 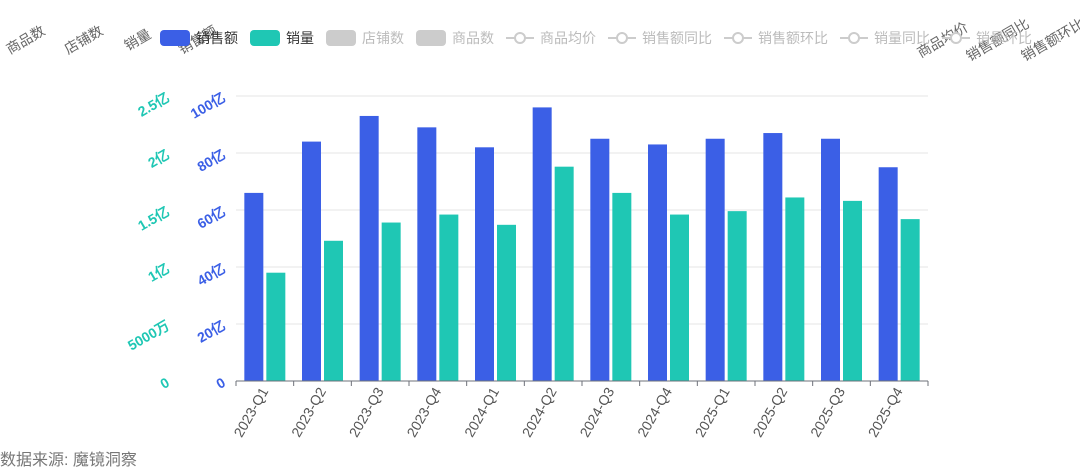 What do you see at coordinates (568, 38) in the screenshot?
I see `legend-label-4: 商品均价` at bounding box center [568, 38].